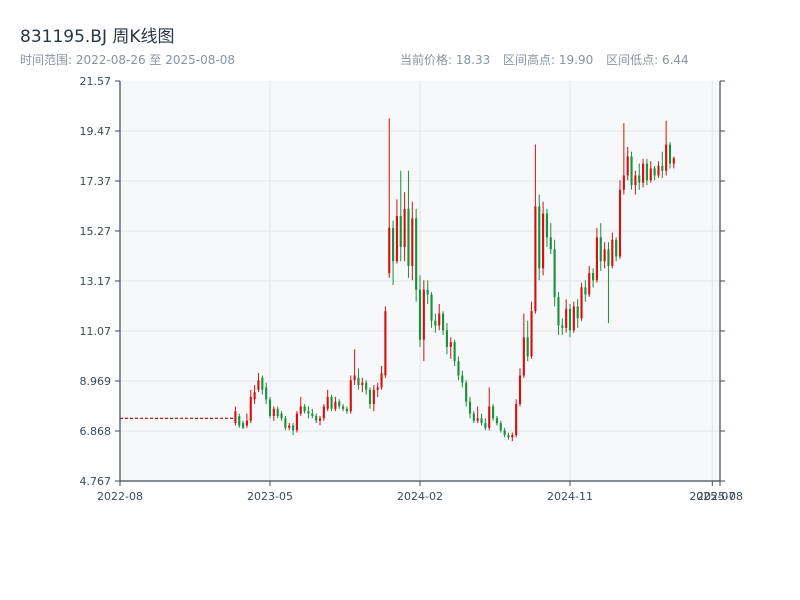  Describe the element at coordinates (420, 496) in the screenshot. I see `x-tick-label: 2024-02` at that location.